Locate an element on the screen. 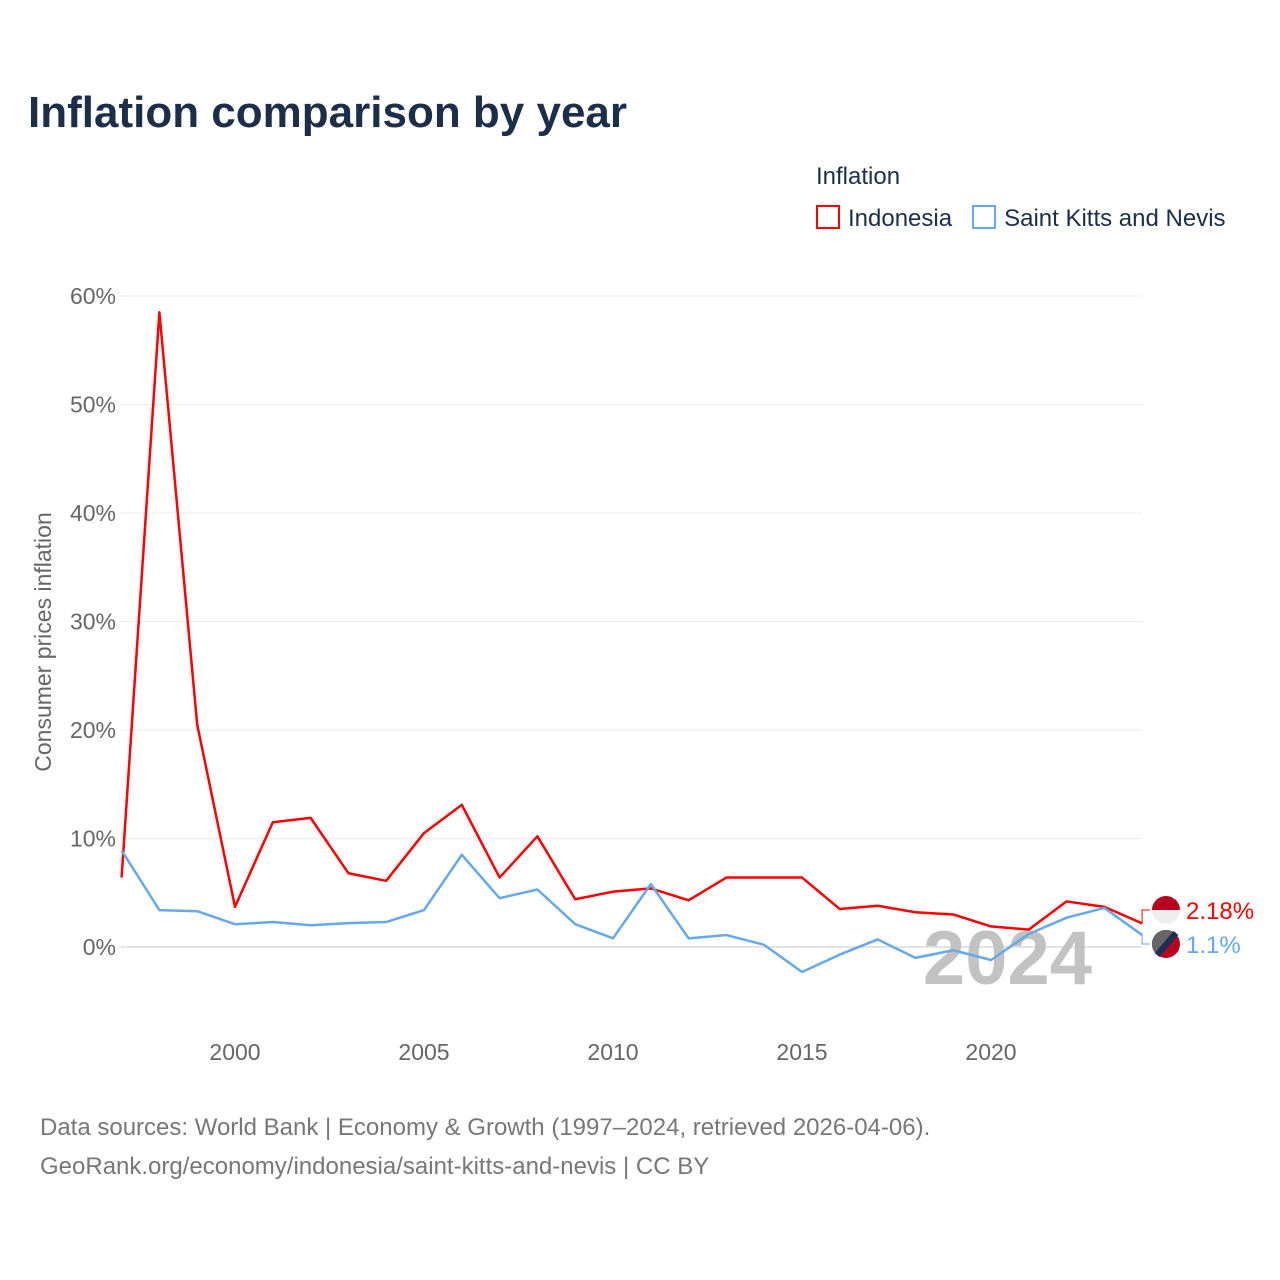  y-tick-label: 60% is located at coordinates (93, 296).